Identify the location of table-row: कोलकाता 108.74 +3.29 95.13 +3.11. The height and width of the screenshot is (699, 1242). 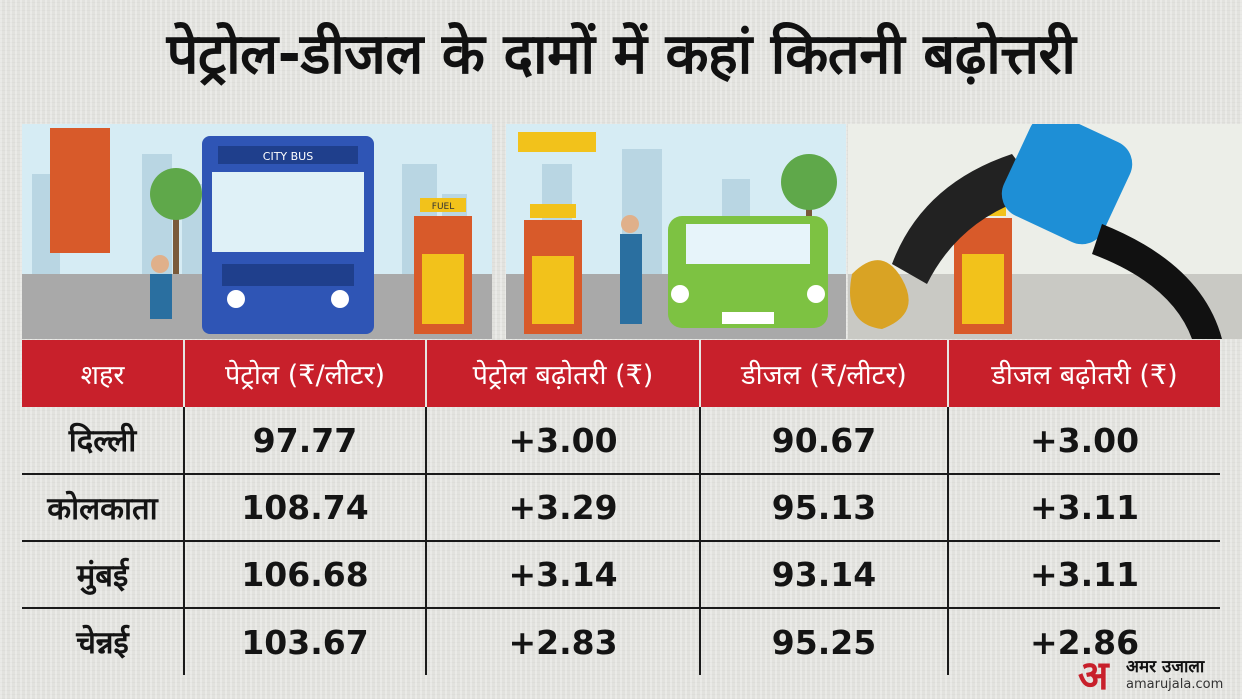
(621, 508).